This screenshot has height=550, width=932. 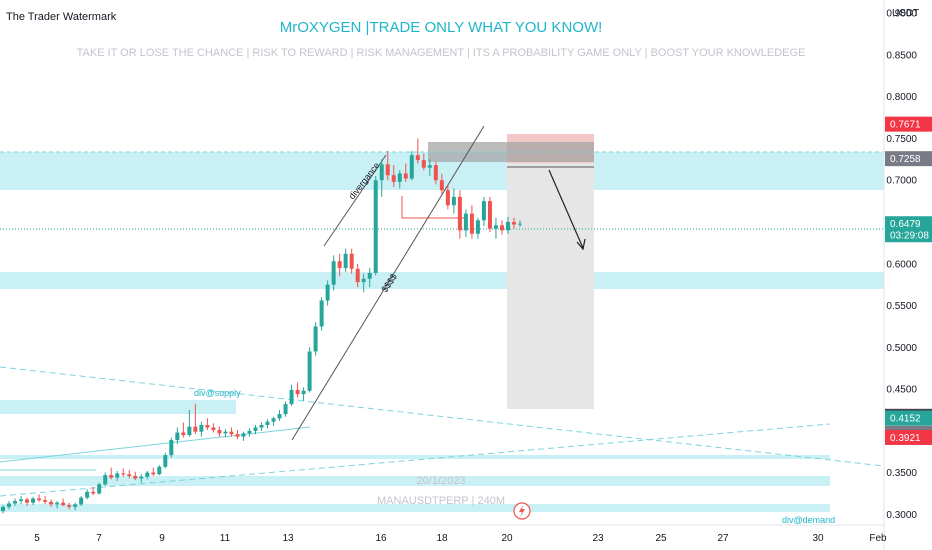 I want to click on y-tick-label: 0.8500, so click(x=901, y=55).